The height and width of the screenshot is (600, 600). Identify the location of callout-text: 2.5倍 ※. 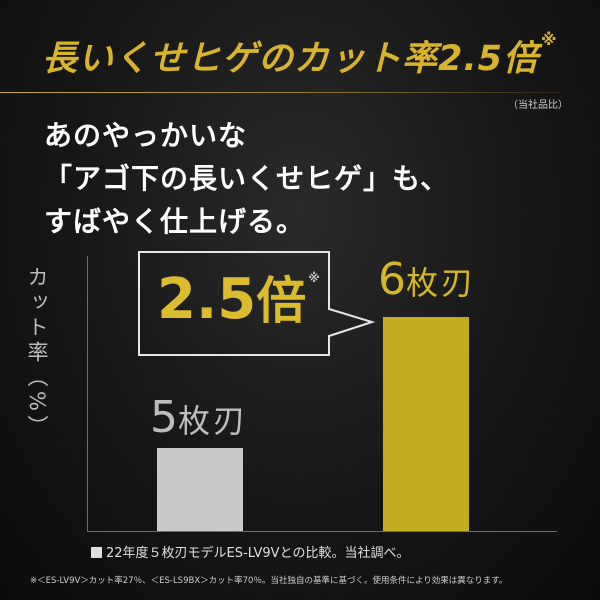
(238, 300).